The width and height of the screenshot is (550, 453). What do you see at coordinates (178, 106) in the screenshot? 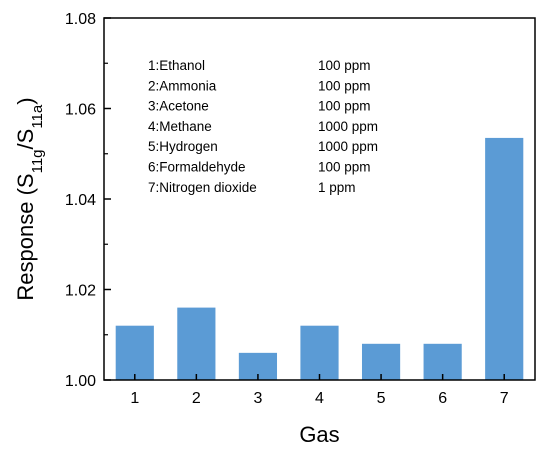
I see `legend-gas-label: 3:Acetone` at bounding box center [178, 106].